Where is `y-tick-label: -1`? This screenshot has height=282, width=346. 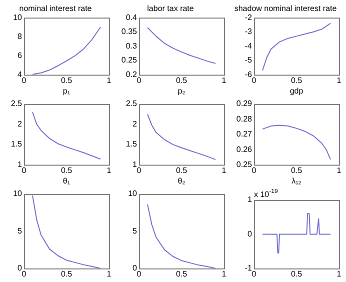
y-tick-label: -1 is located at coordinates (248, 268).